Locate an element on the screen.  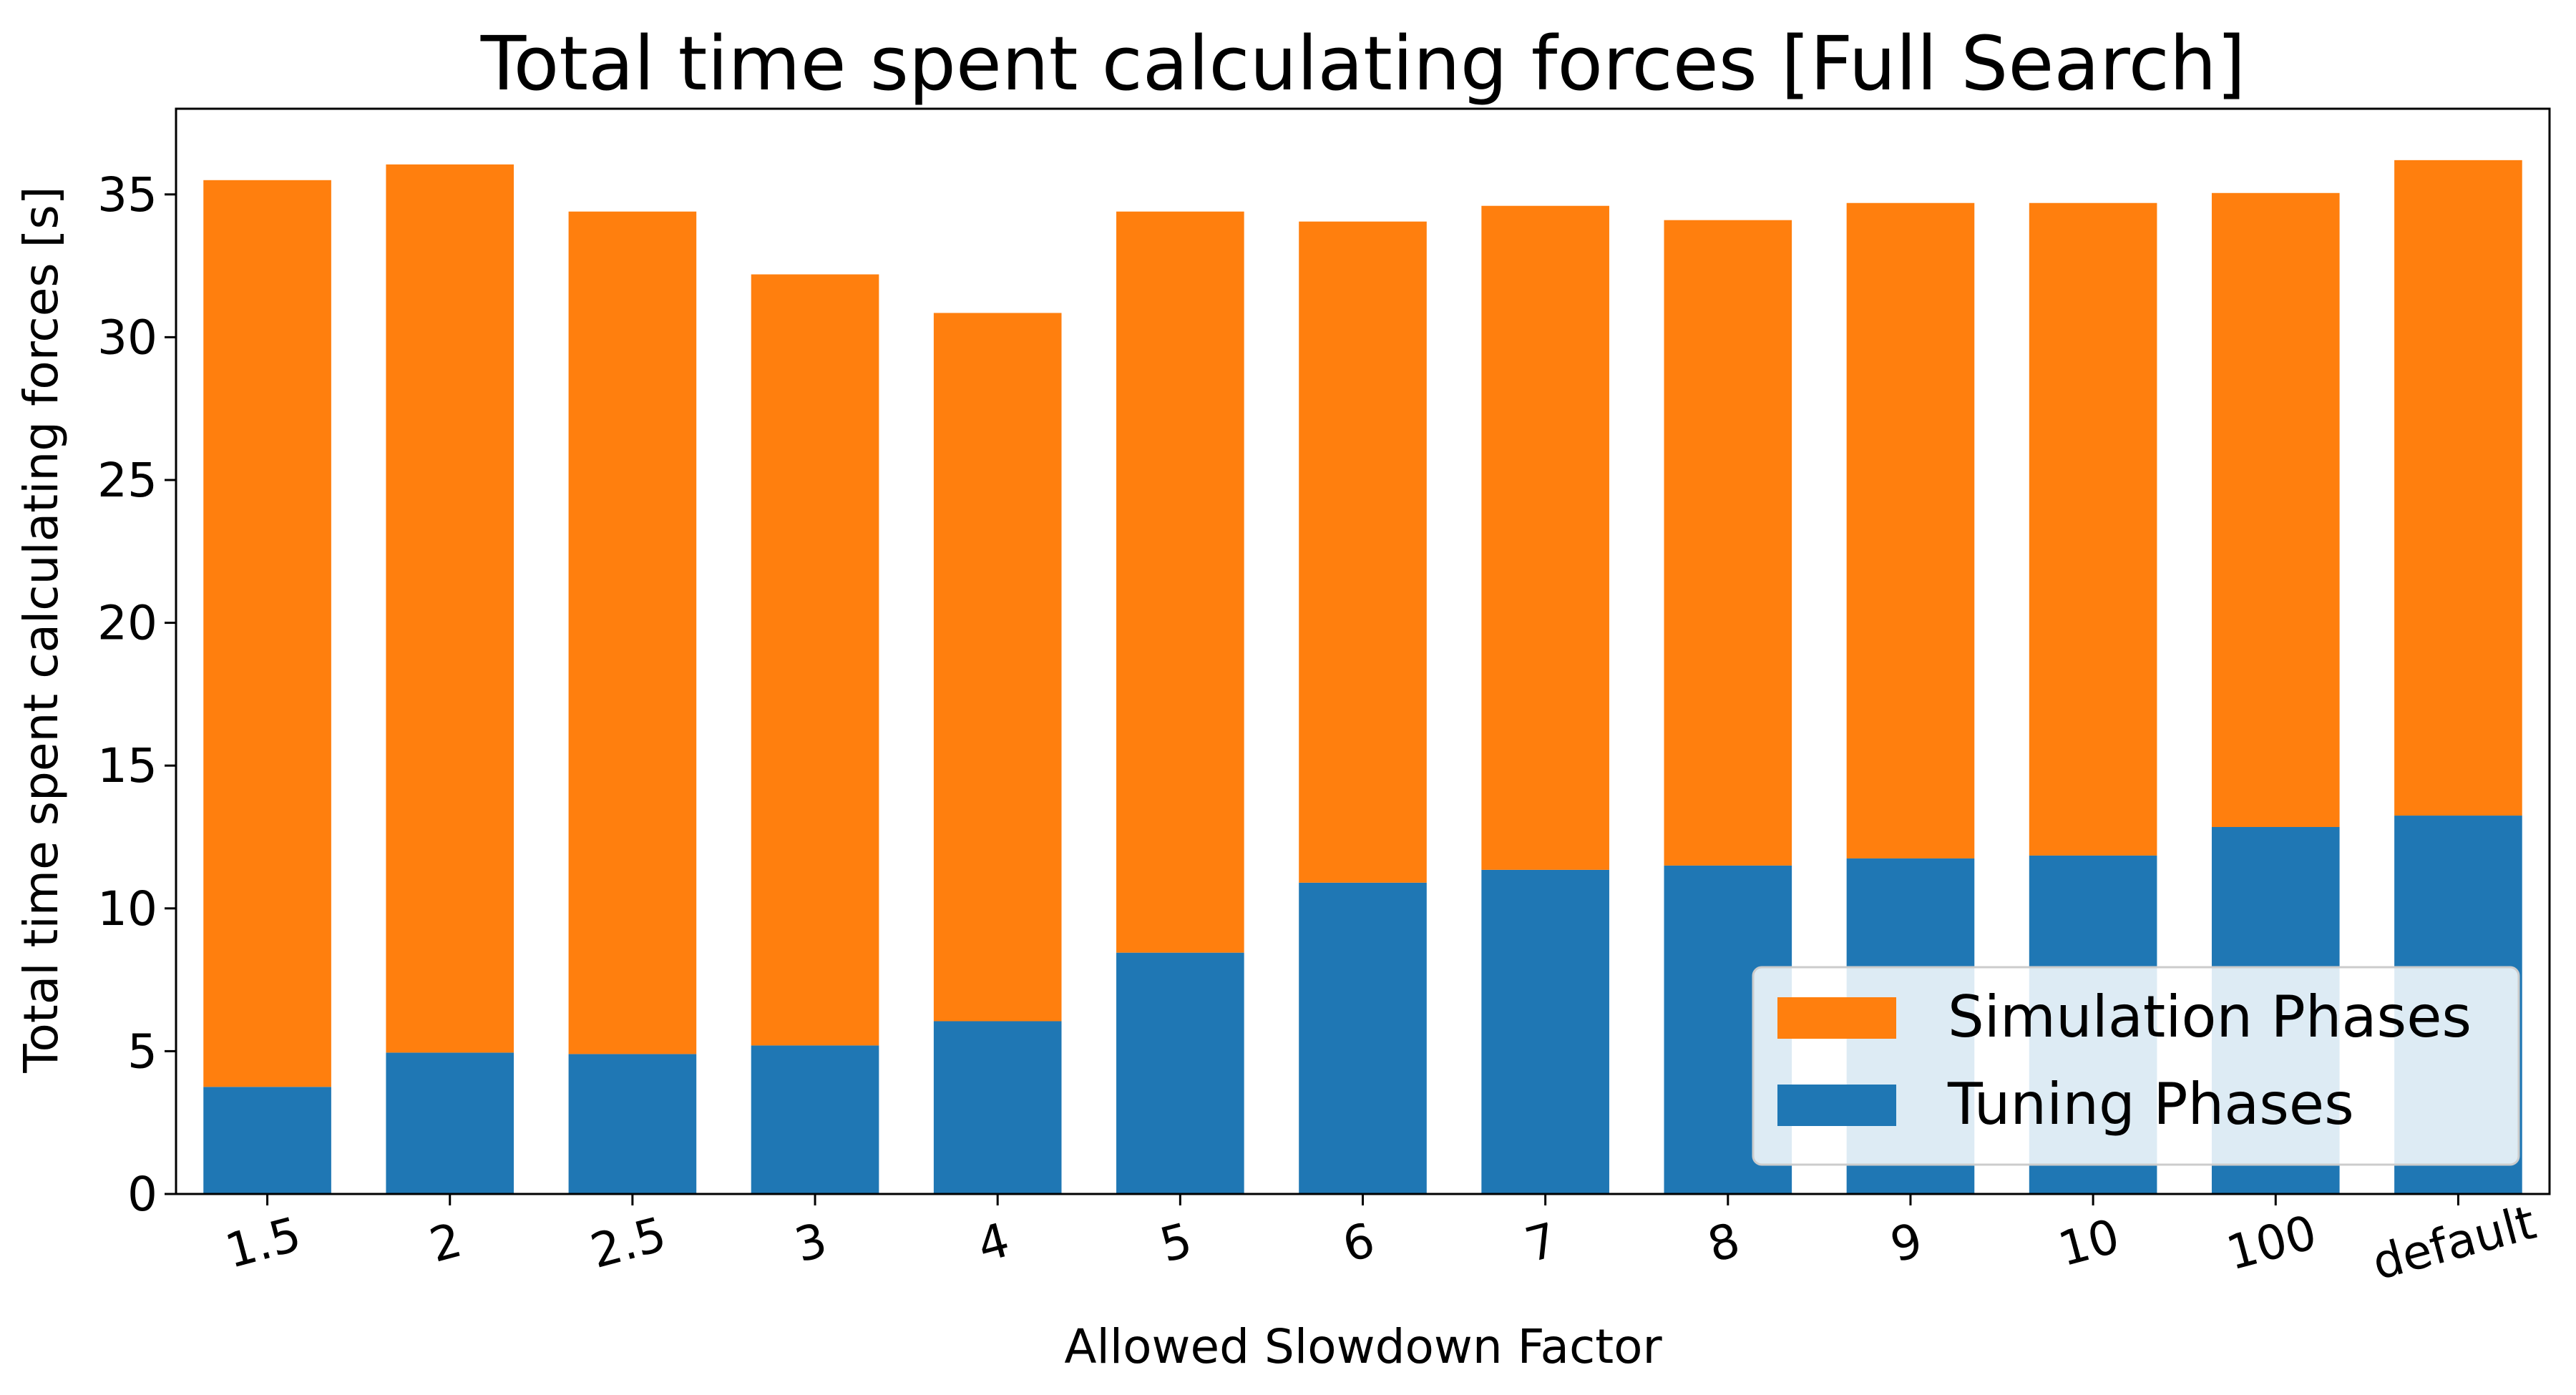
x-axis-label: Allowed Slowdown Factor is located at coordinates (1363, 1346).